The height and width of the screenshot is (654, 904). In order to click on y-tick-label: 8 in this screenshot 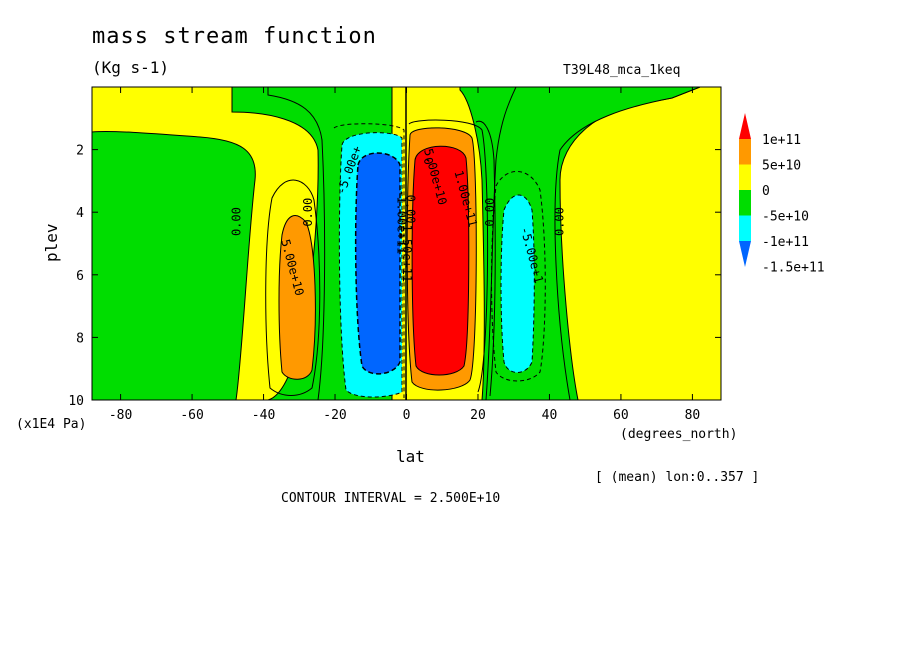, I will do `click(80, 338)`.